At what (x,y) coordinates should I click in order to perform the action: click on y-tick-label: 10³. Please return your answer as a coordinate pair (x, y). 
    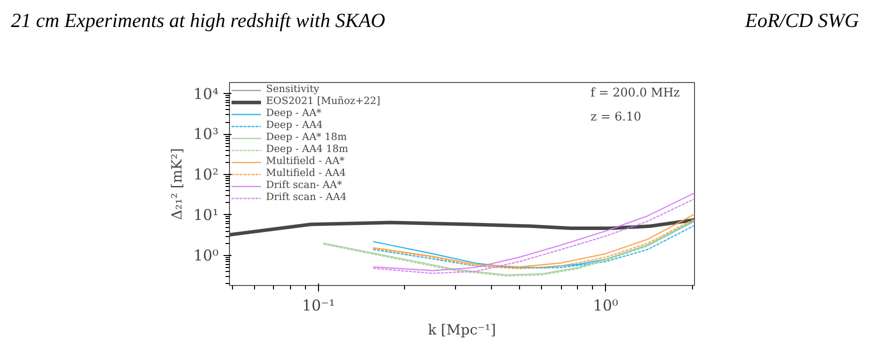
    Looking at the image, I should click on (206, 134).